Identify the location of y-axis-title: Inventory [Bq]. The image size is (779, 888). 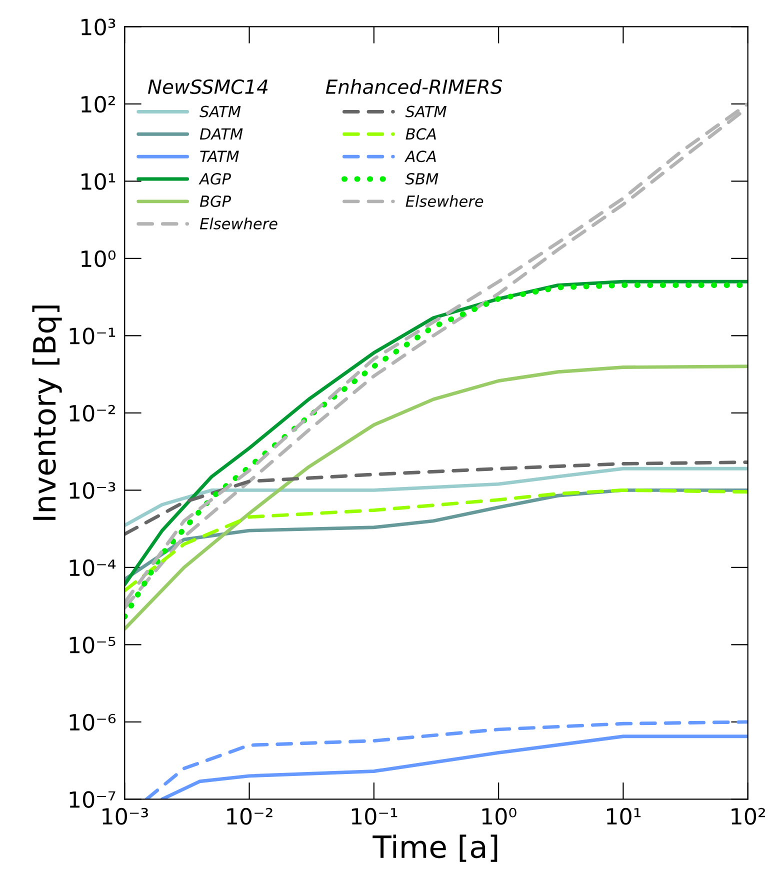
(47, 413).